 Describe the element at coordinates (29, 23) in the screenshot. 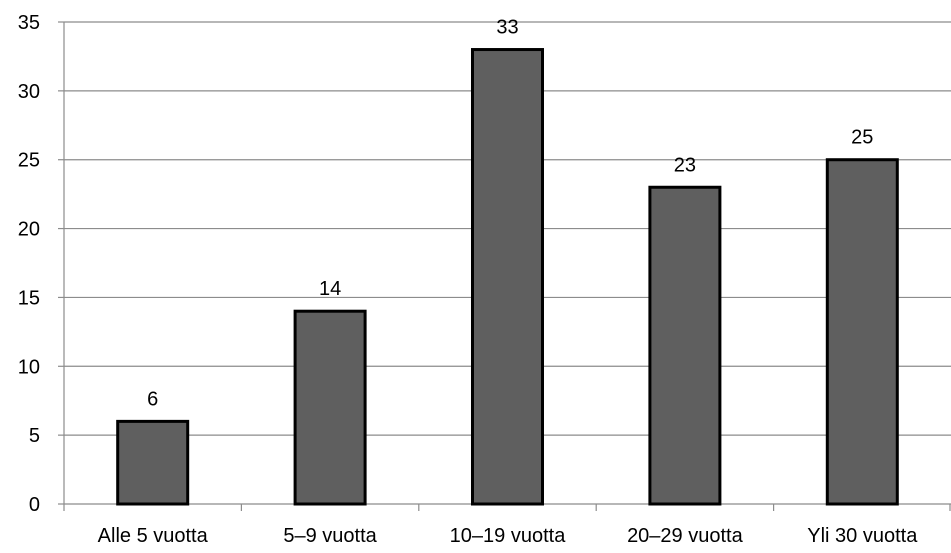

I see `y-tick-label: 35` at that location.